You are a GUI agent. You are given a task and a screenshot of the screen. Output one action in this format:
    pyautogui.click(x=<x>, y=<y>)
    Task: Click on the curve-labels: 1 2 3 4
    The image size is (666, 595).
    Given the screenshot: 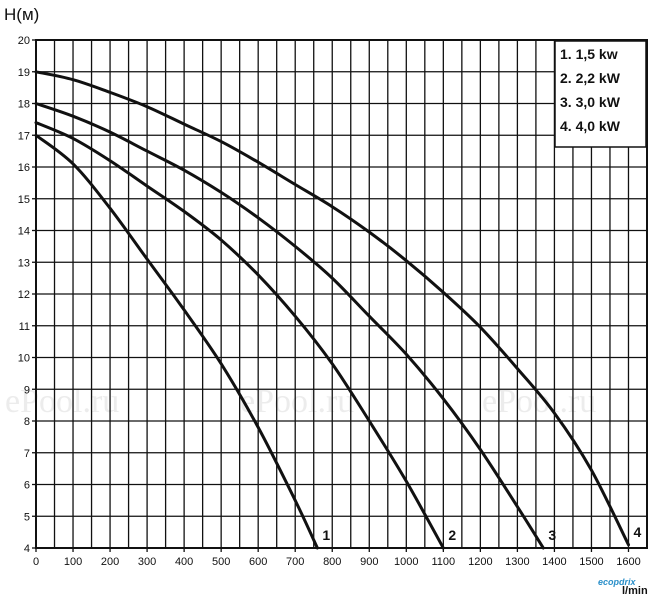 What is the action you would take?
    pyautogui.click(x=481, y=533)
    